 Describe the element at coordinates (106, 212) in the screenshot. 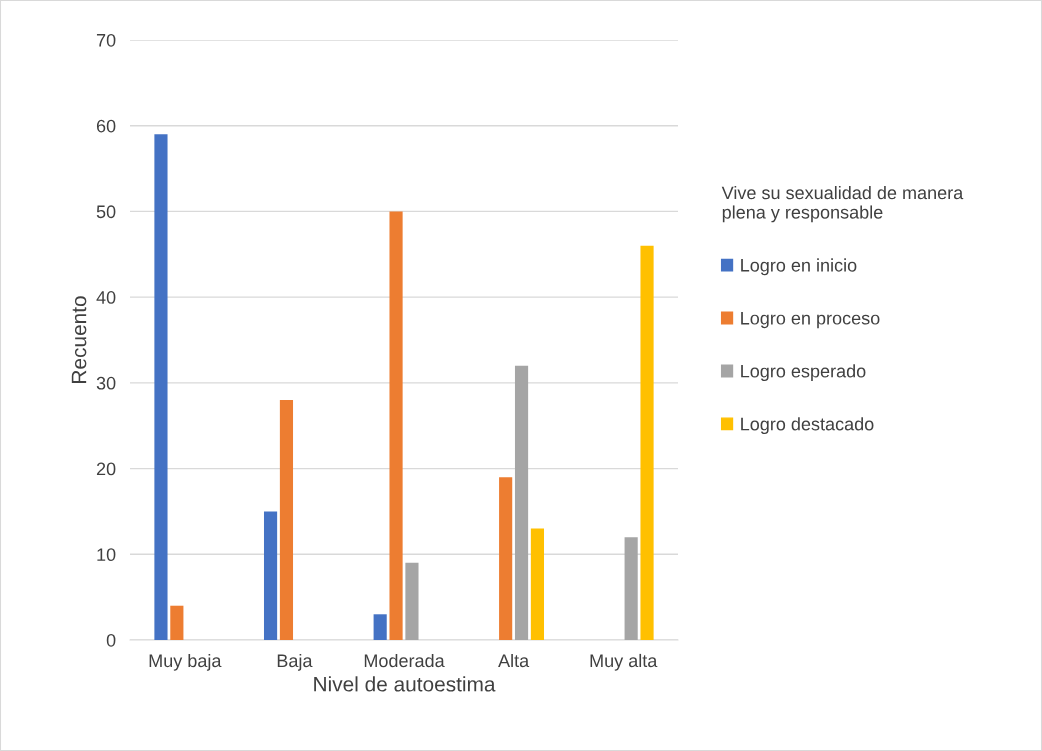

I see `y-tick-label: 50` at that location.